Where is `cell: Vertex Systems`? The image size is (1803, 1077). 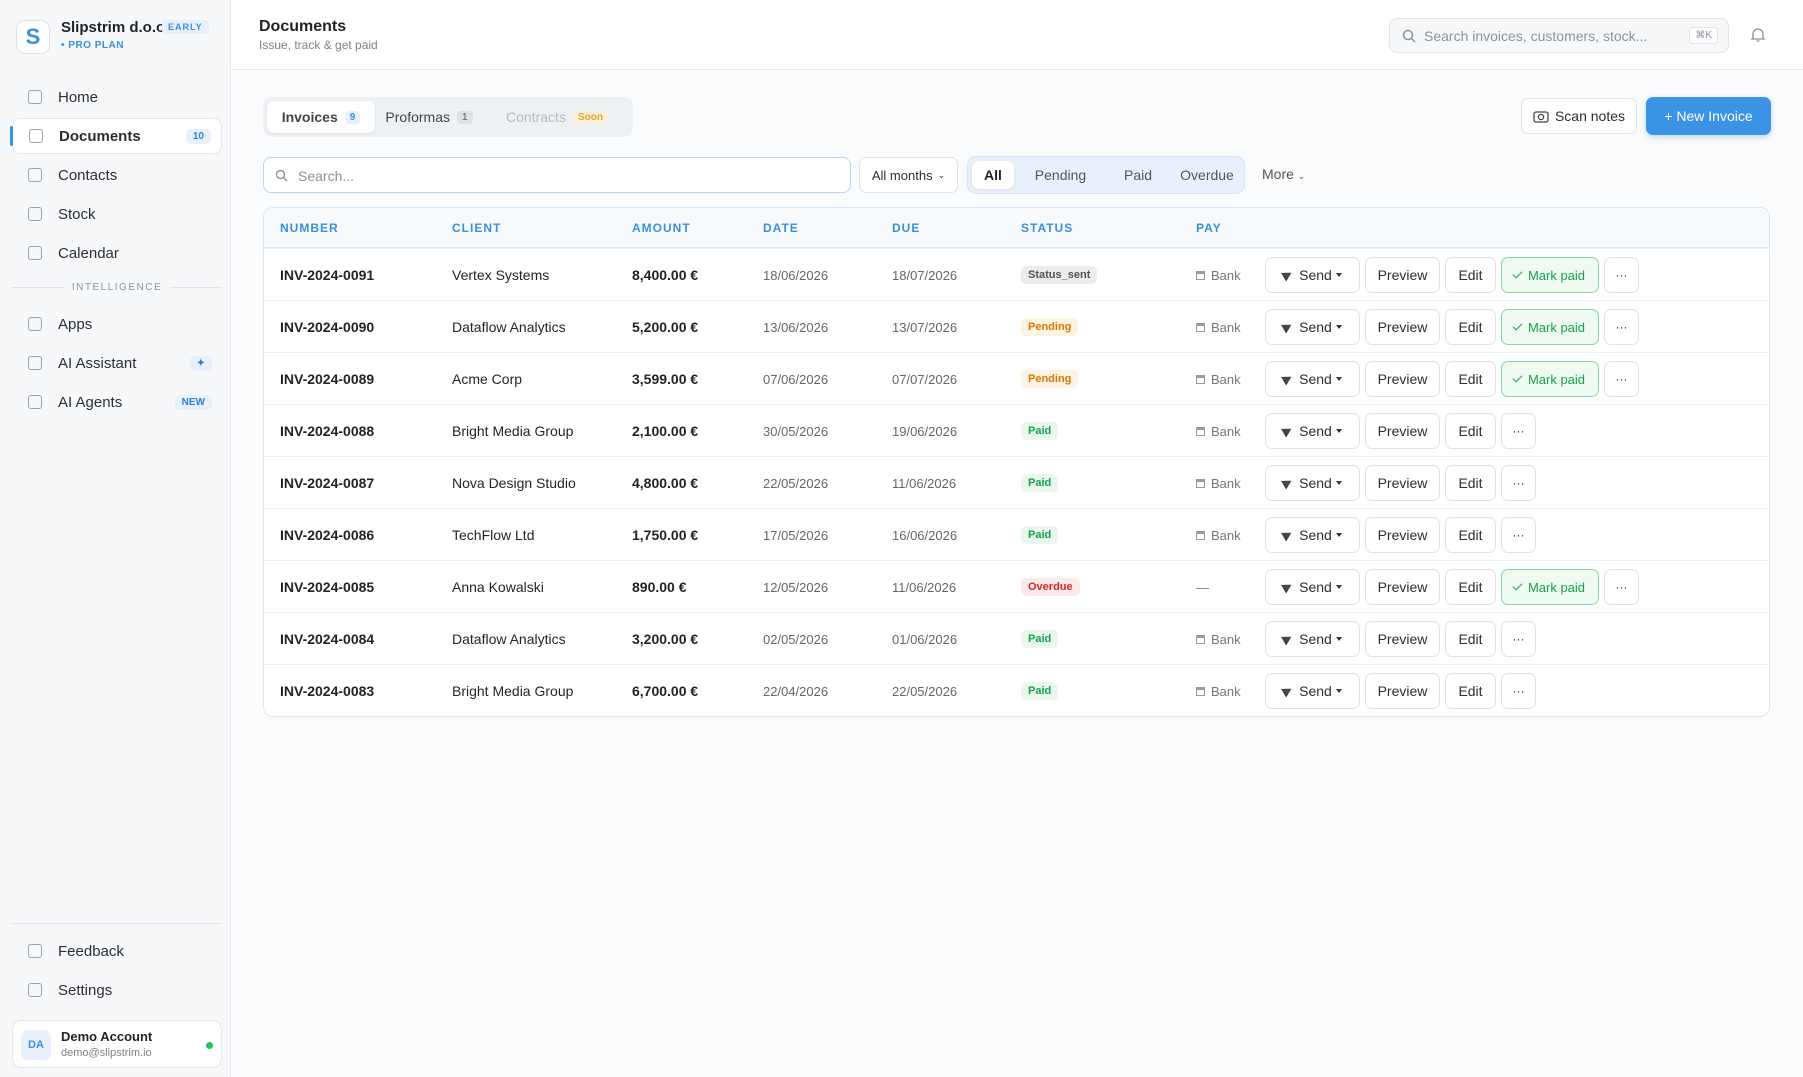 cell: Vertex Systems is located at coordinates (500, 275).